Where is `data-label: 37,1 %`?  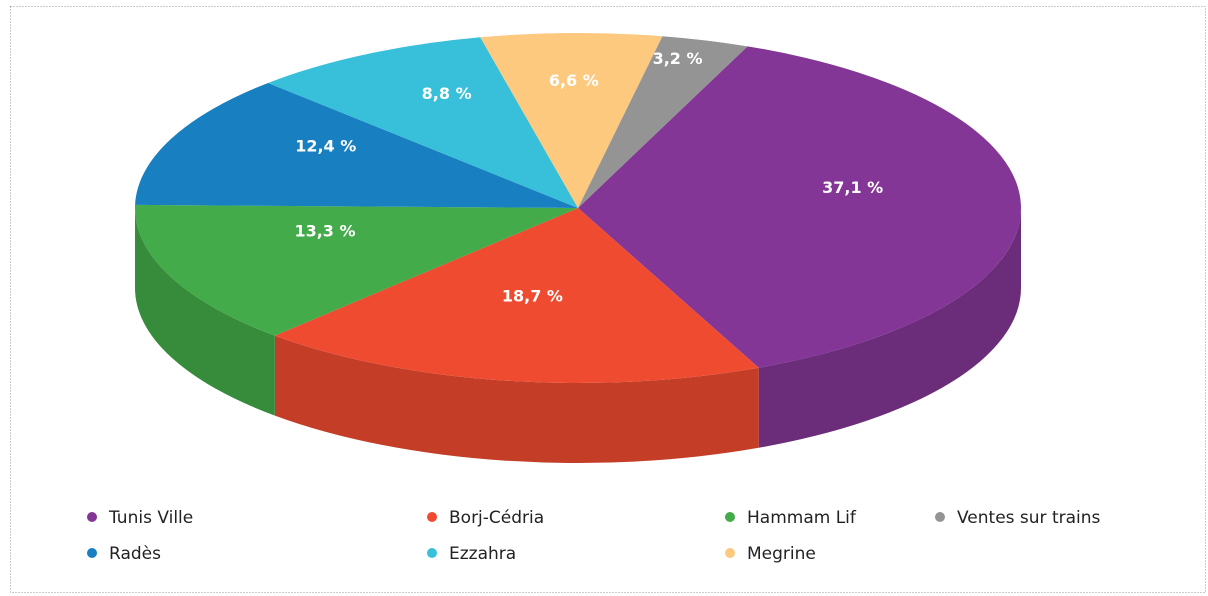
data-label: 37,1 % is located at coordinates (852, 187).